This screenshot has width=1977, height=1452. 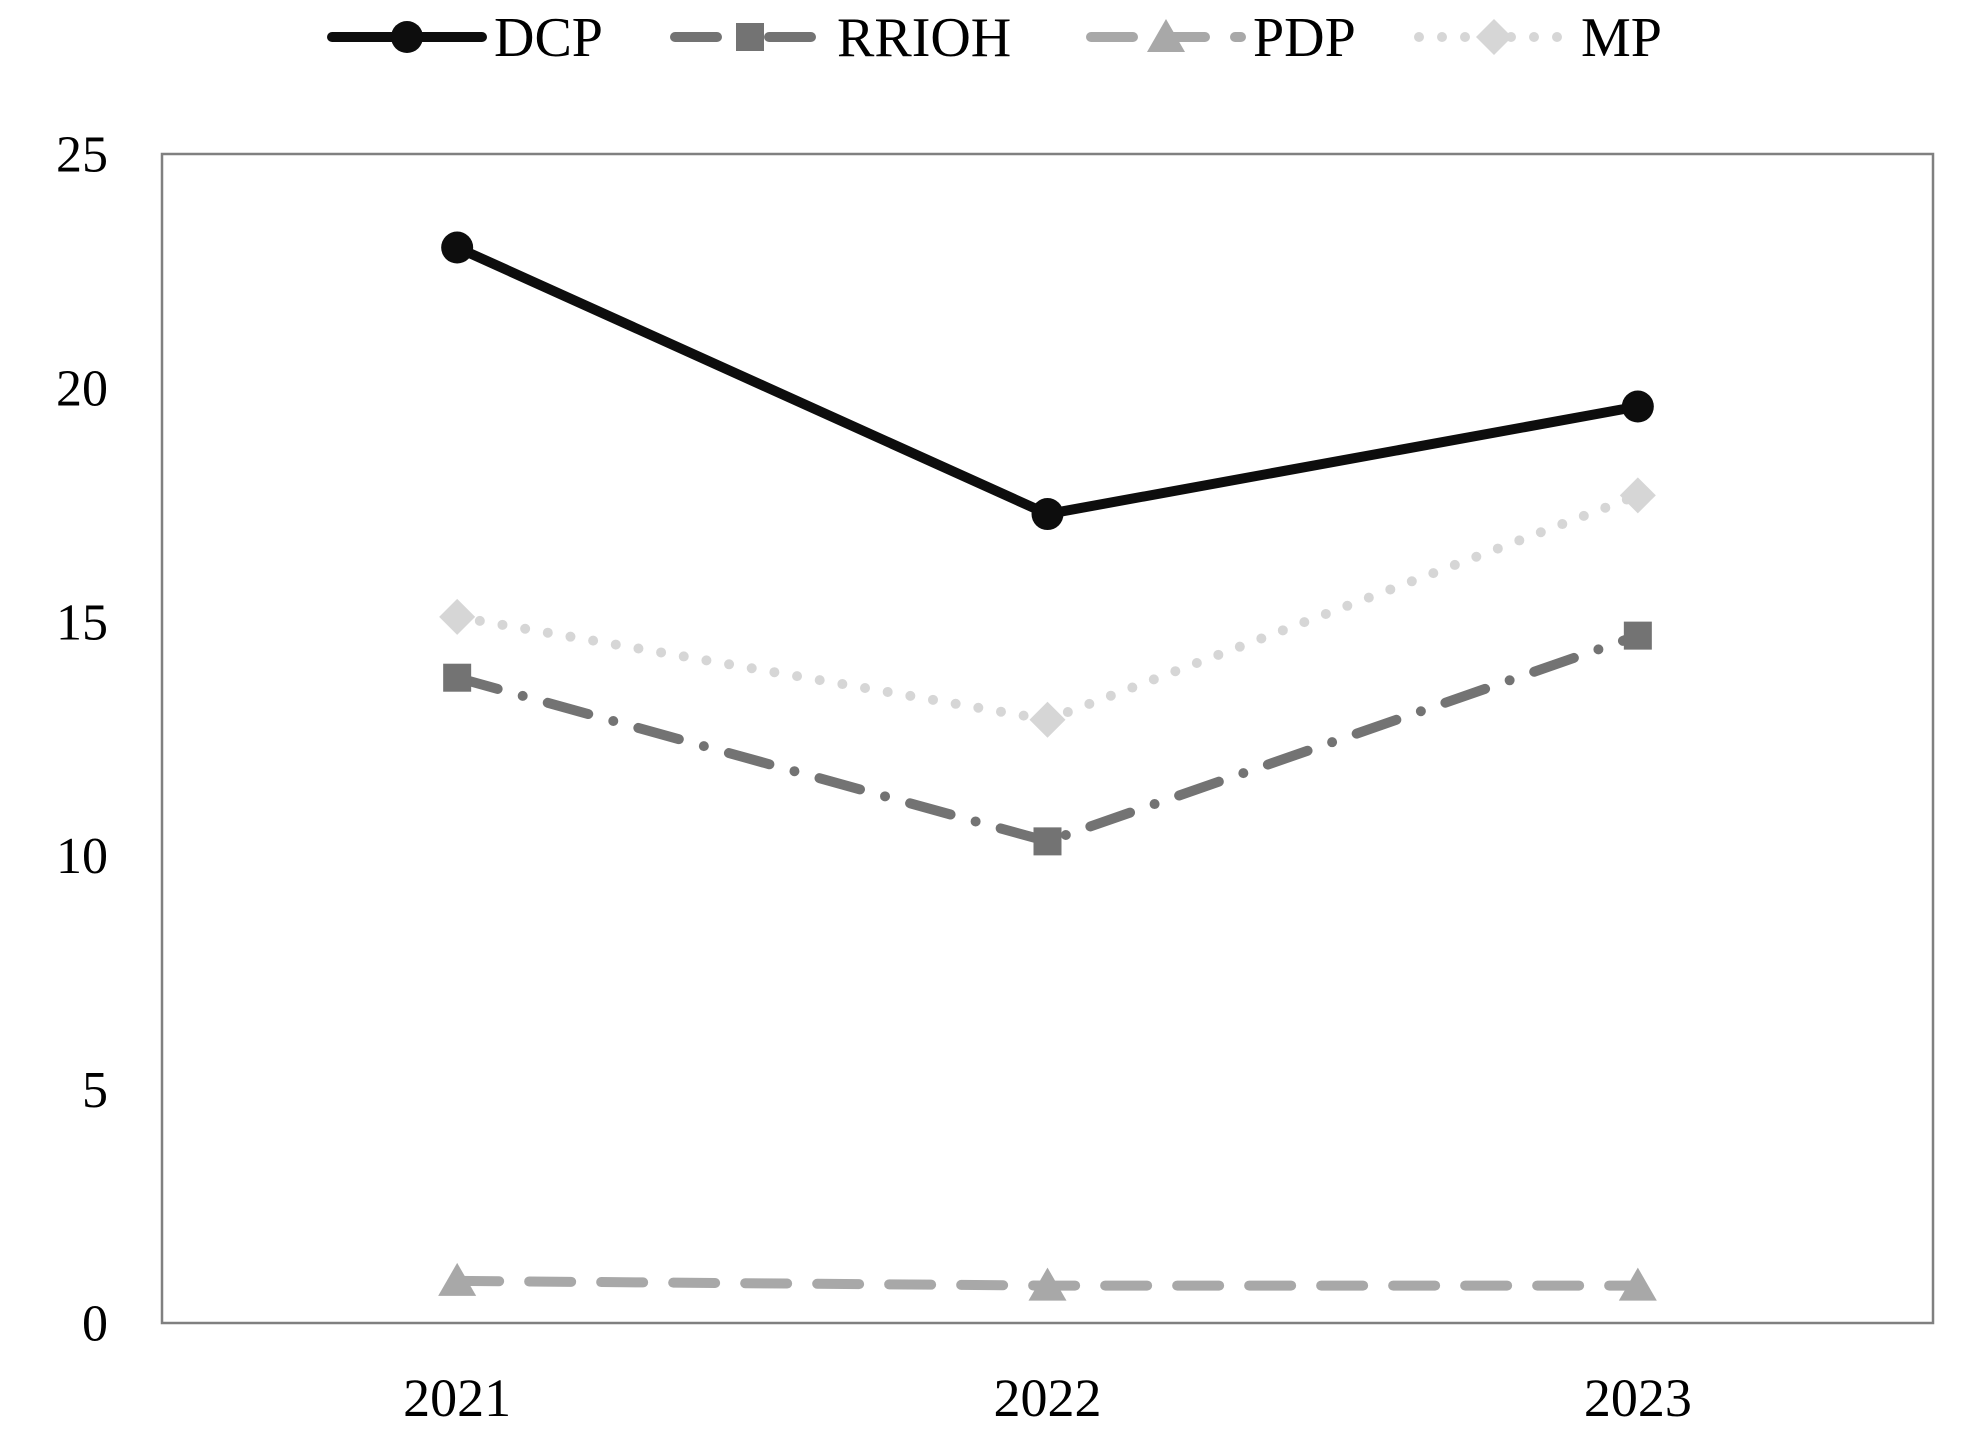 What do you see at coordinates (1494, 37) in the screenshot?
I see `legend-diamond-marker-icon` at bounding box center [1494, 37].